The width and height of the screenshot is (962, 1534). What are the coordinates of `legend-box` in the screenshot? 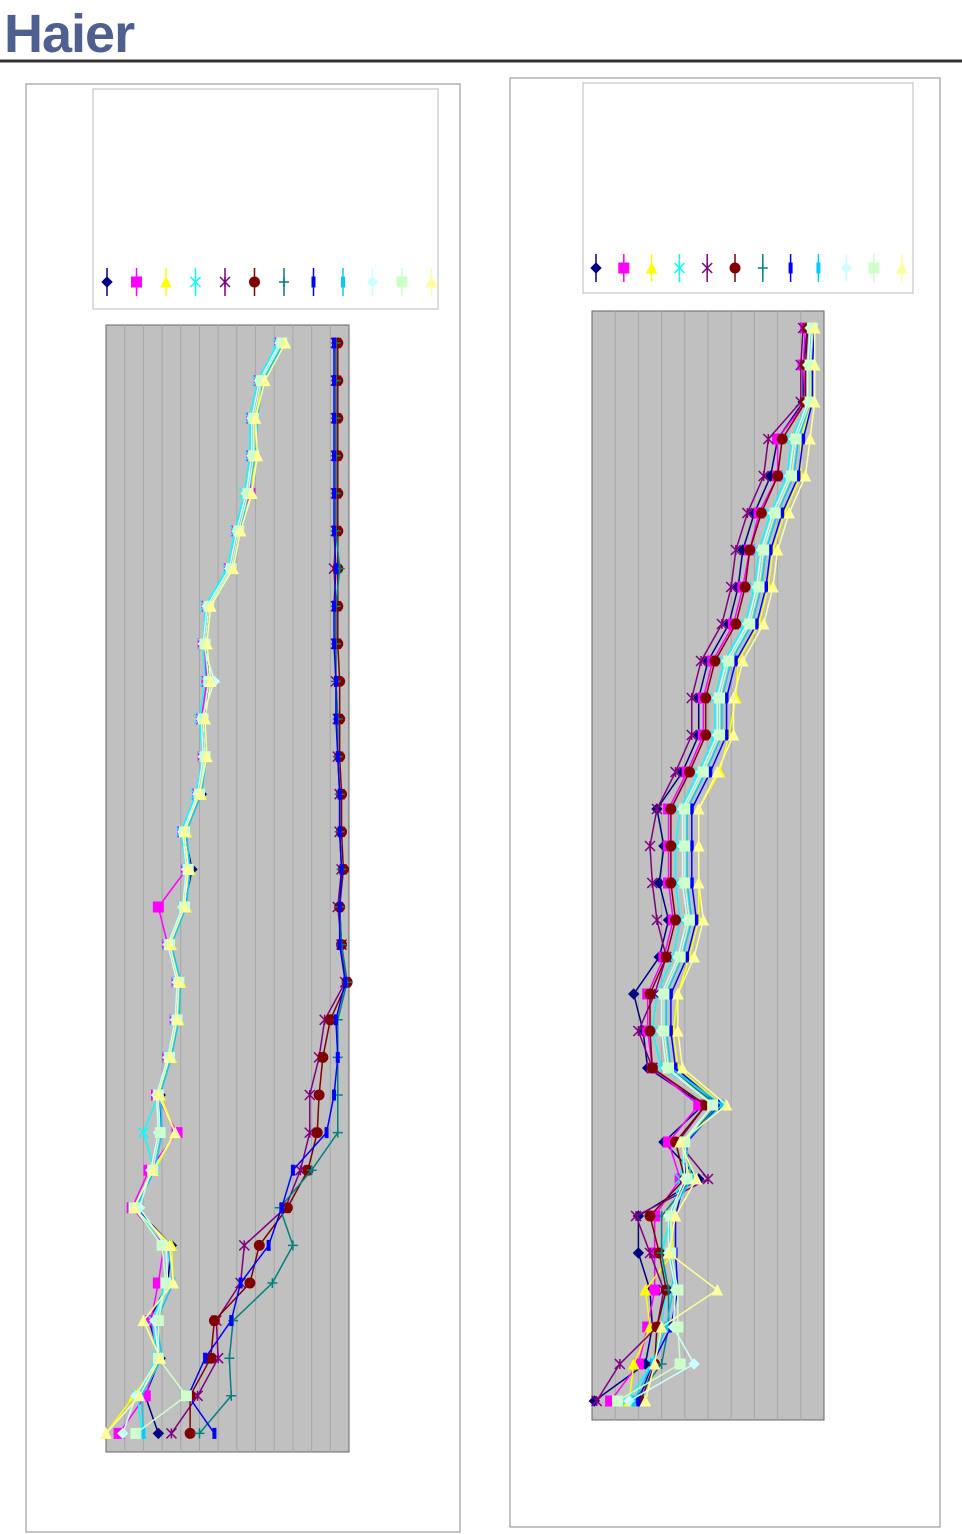 It's located at (265, 199).